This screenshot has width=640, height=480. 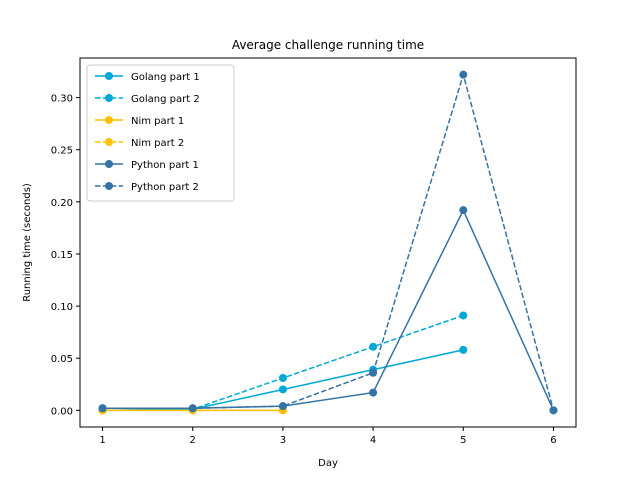 What do you see at coordinates (62, 99) in the screenshot?
I see `y-tick-label-0.30: 0.30` at bounding box center [62, 99].